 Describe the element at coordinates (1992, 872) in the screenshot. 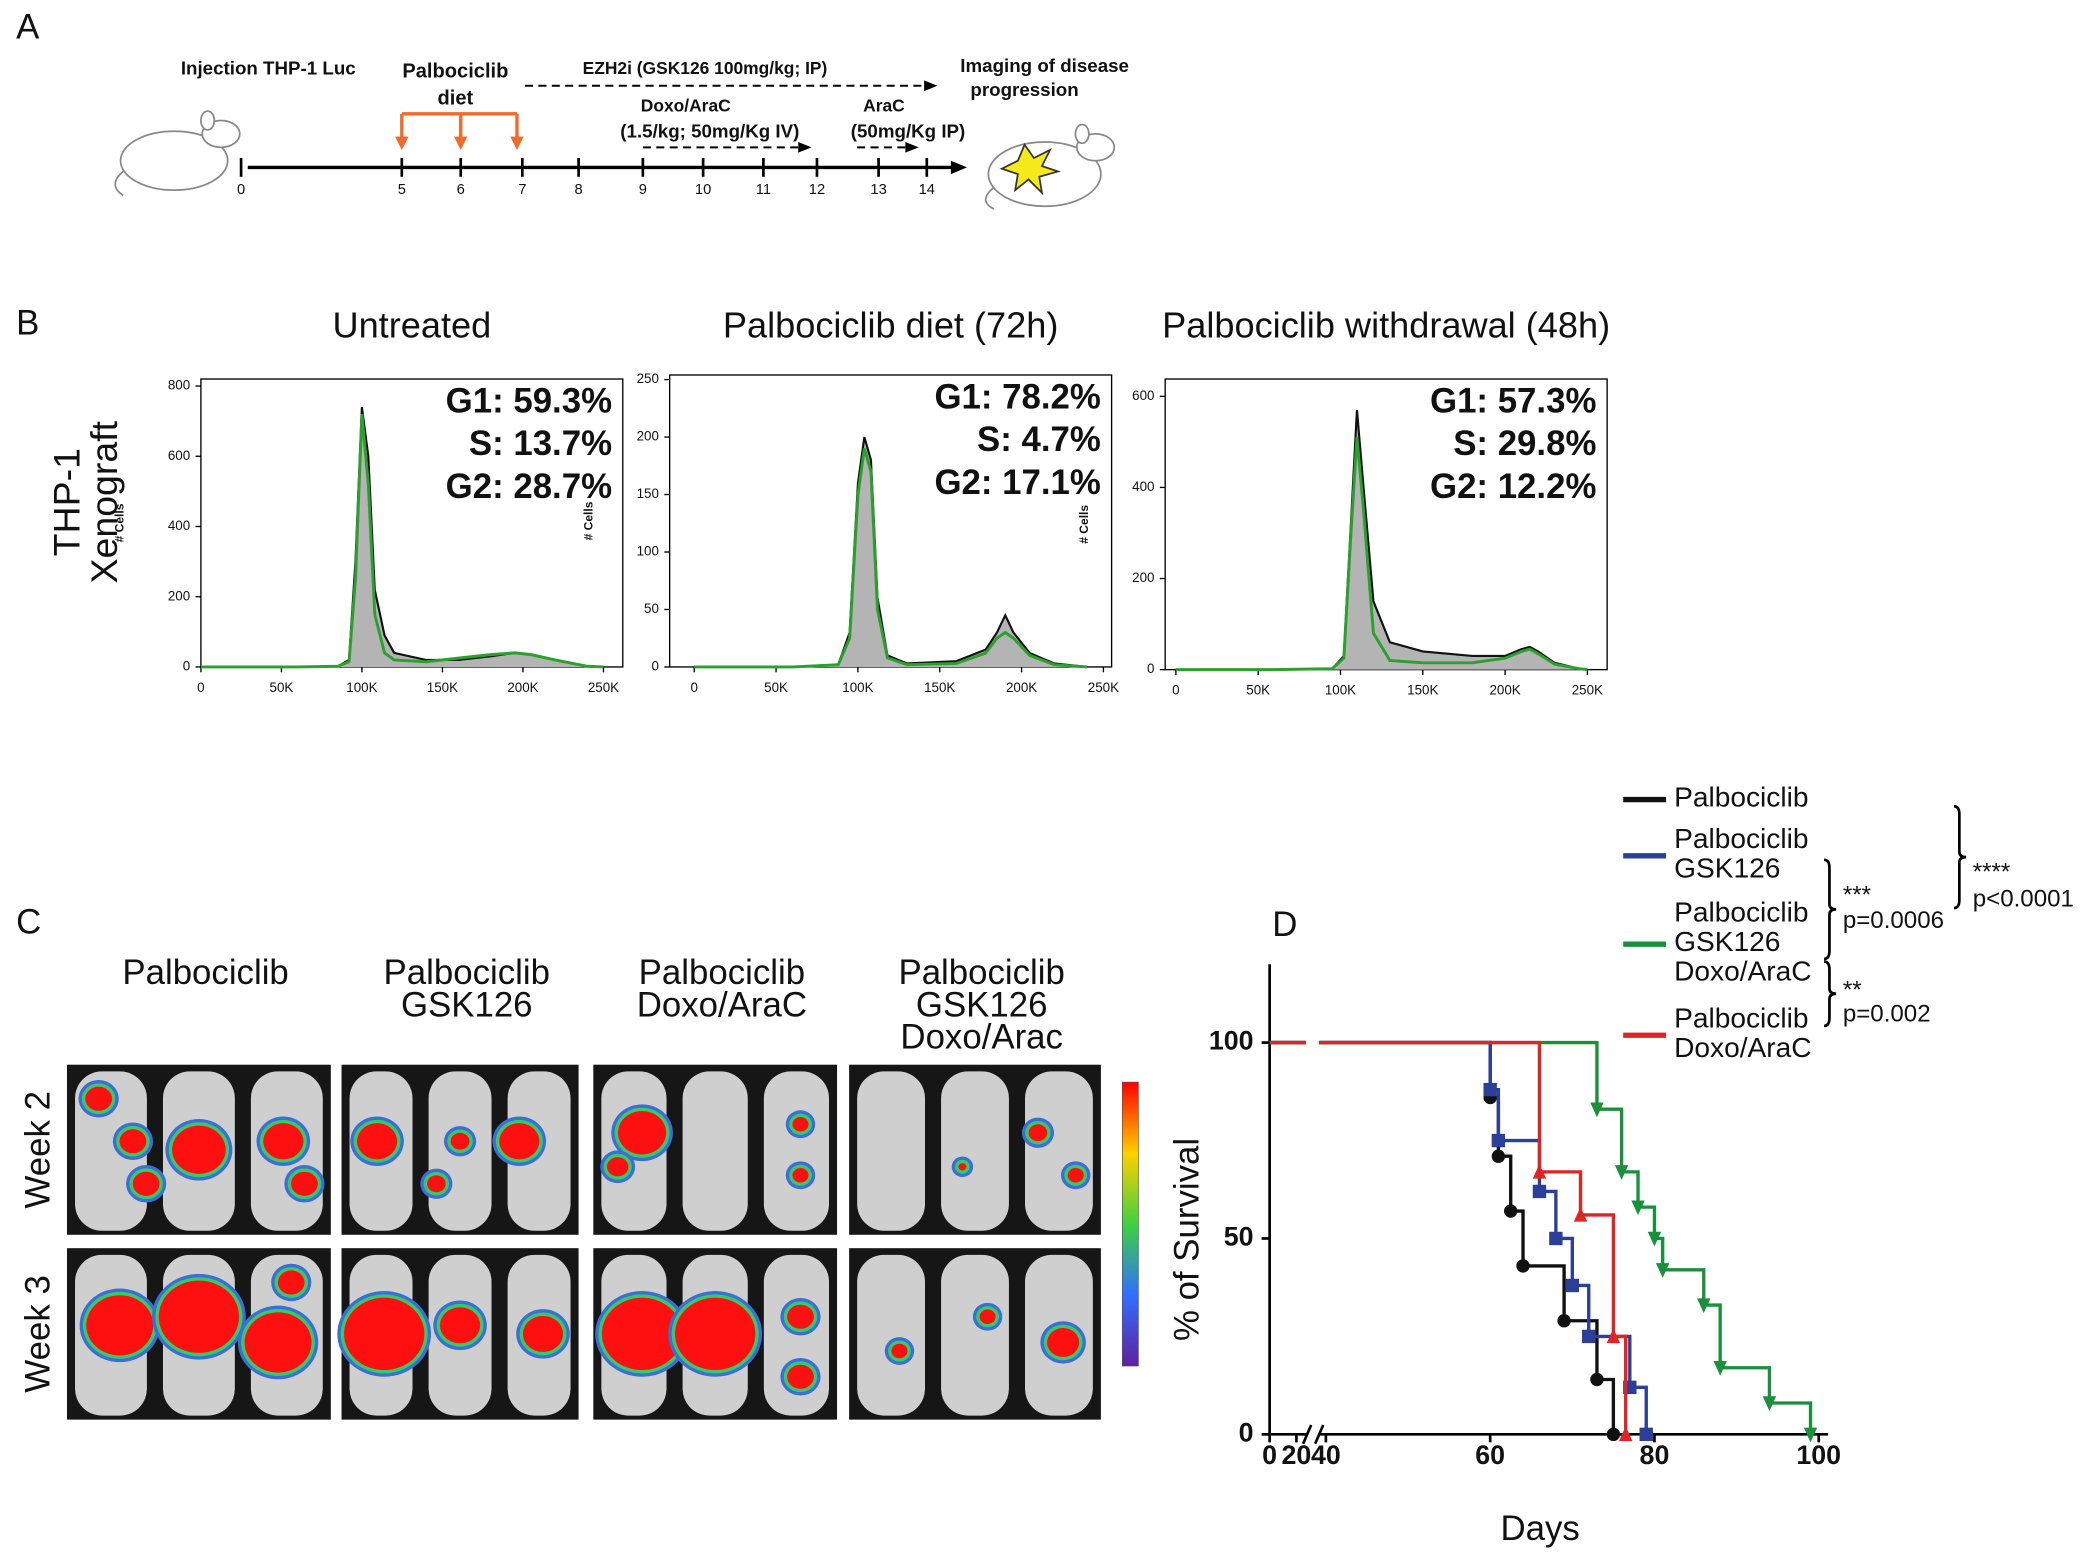

I see `significance-text: ****` at that location.